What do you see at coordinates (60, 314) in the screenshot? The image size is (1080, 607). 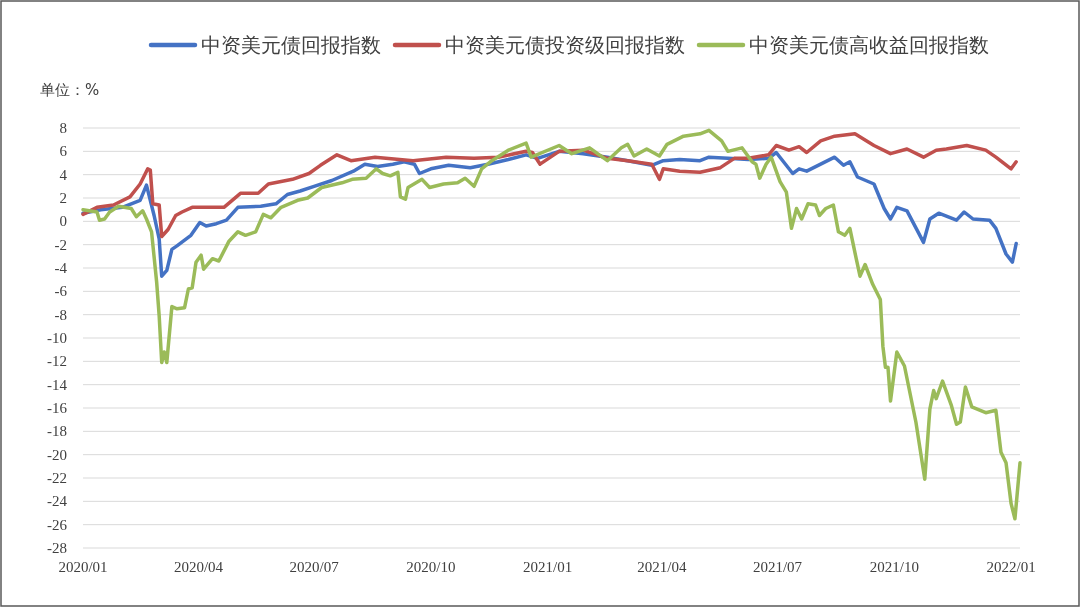 I see `y-tick-label: -8` at bounding box center [60, 314].